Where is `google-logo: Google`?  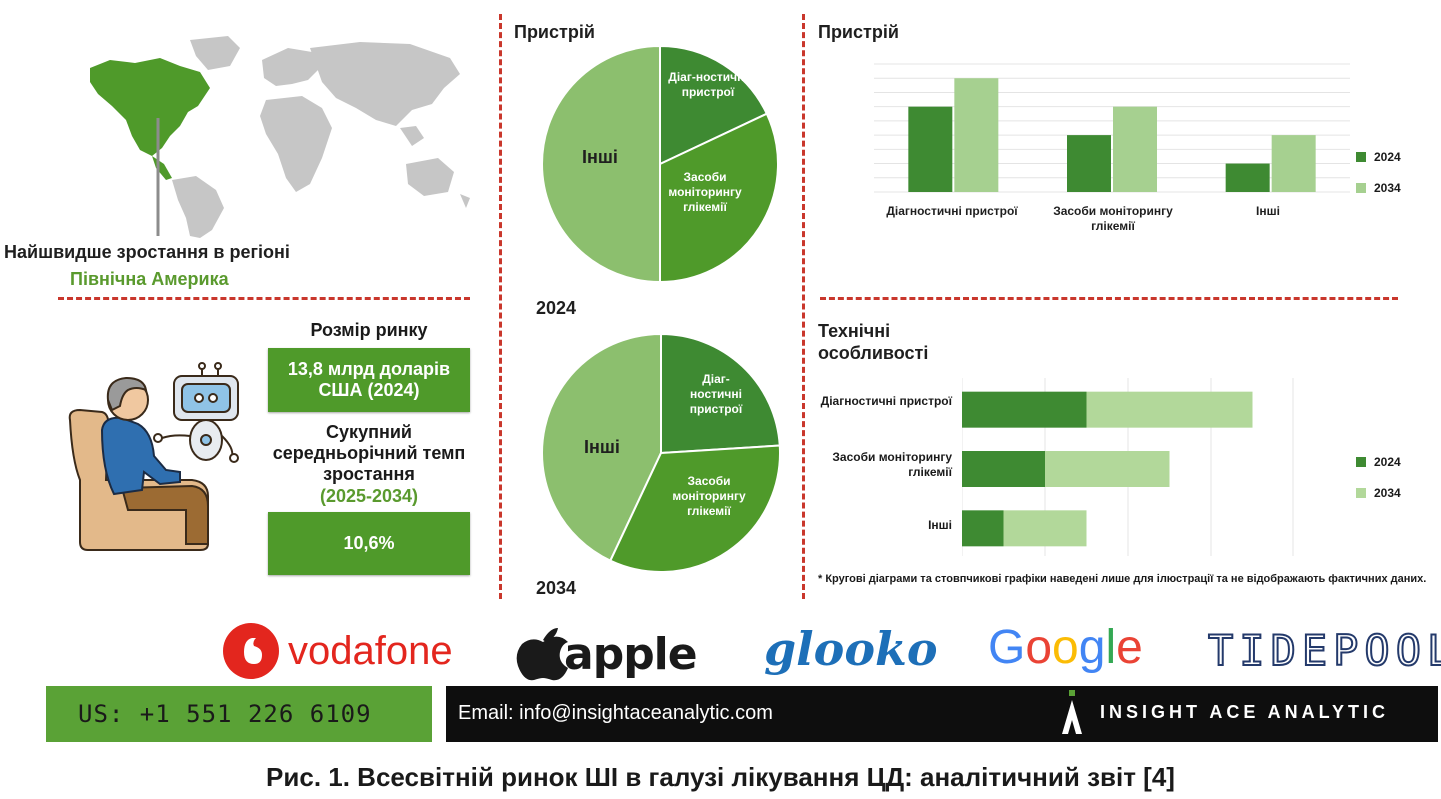 google-logo: Google is located at coordinates (1065, 647).